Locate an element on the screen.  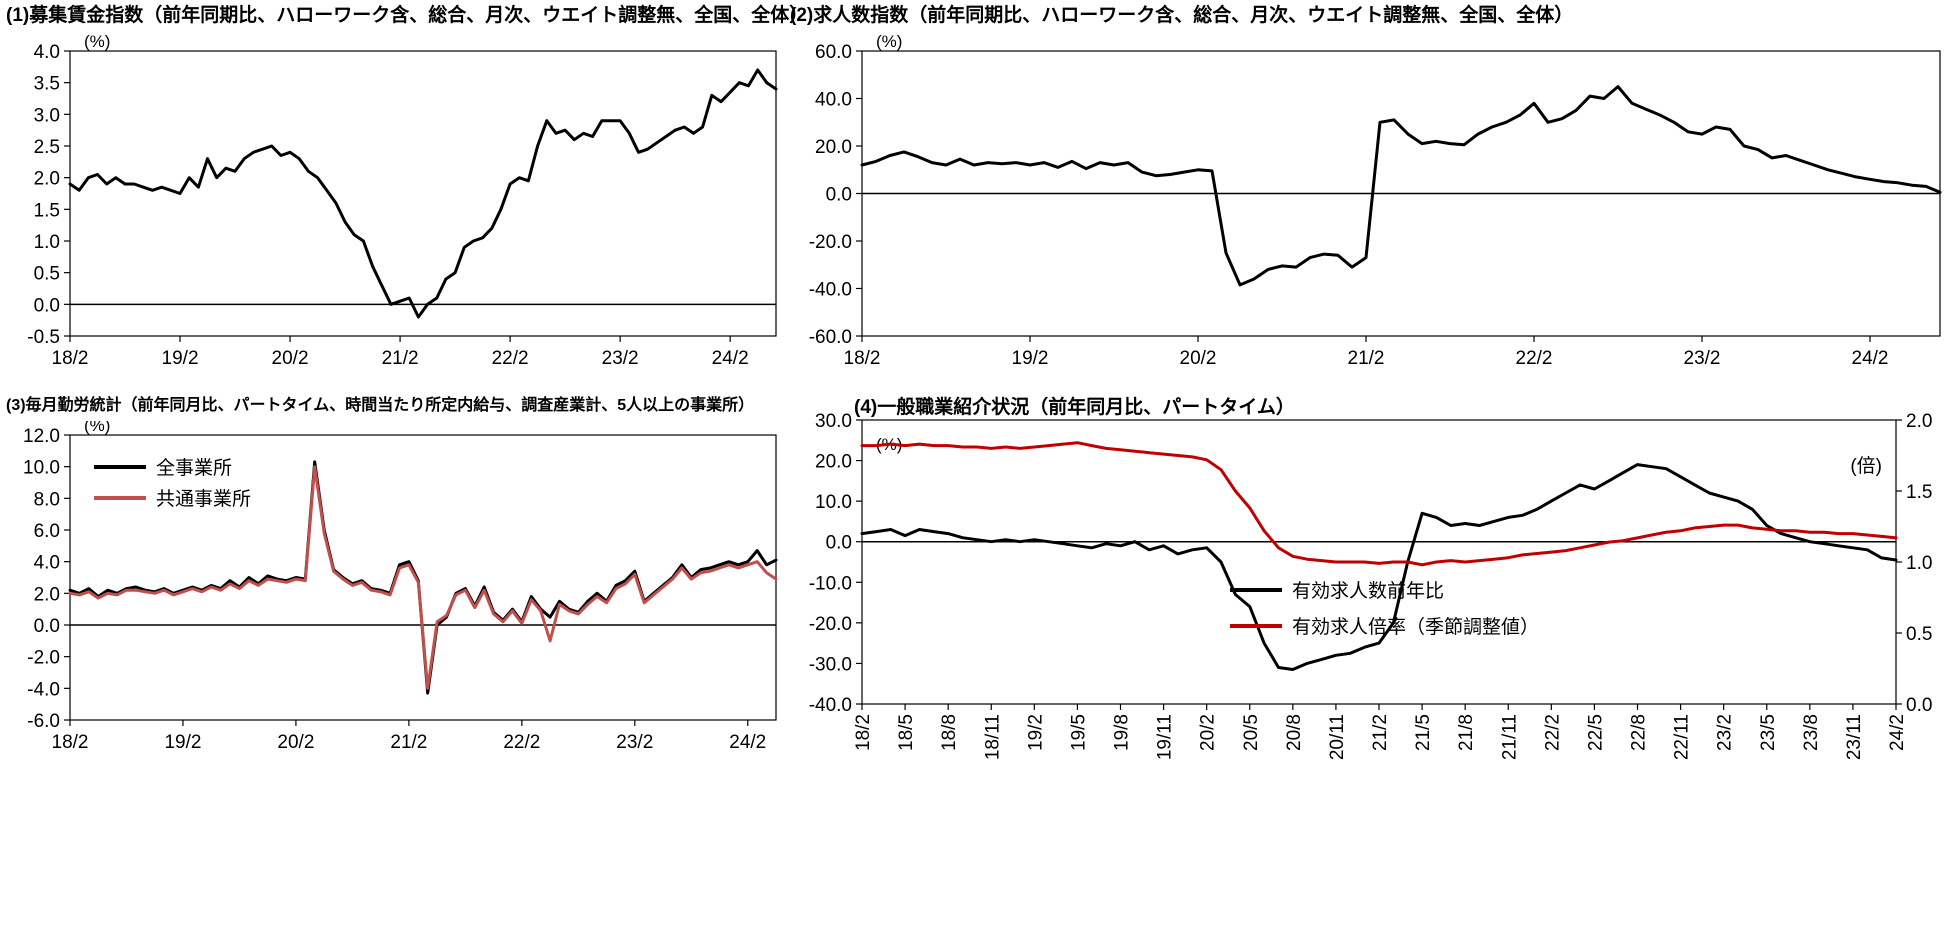
x-tick-label: 22/8 is located at coordinates (1639, 732).